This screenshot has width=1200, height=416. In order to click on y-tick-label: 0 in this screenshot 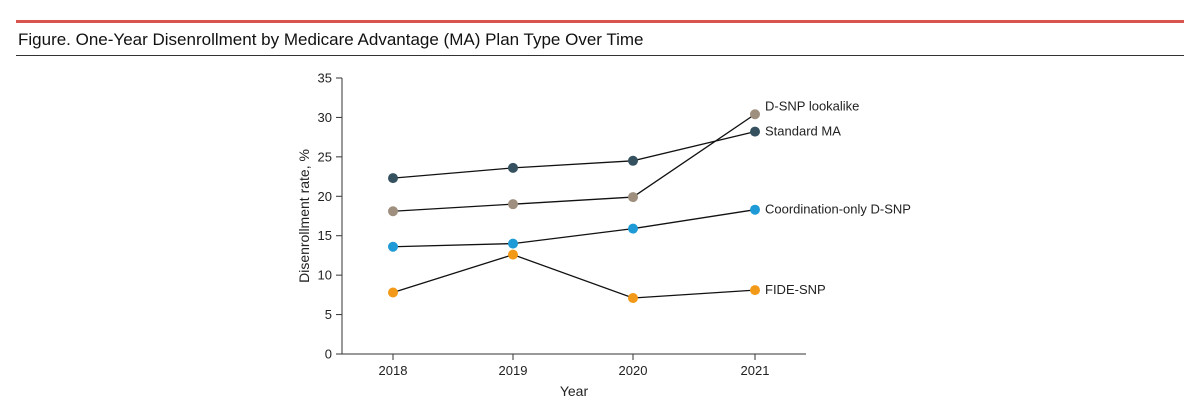, I will do `click(328, 354)`.